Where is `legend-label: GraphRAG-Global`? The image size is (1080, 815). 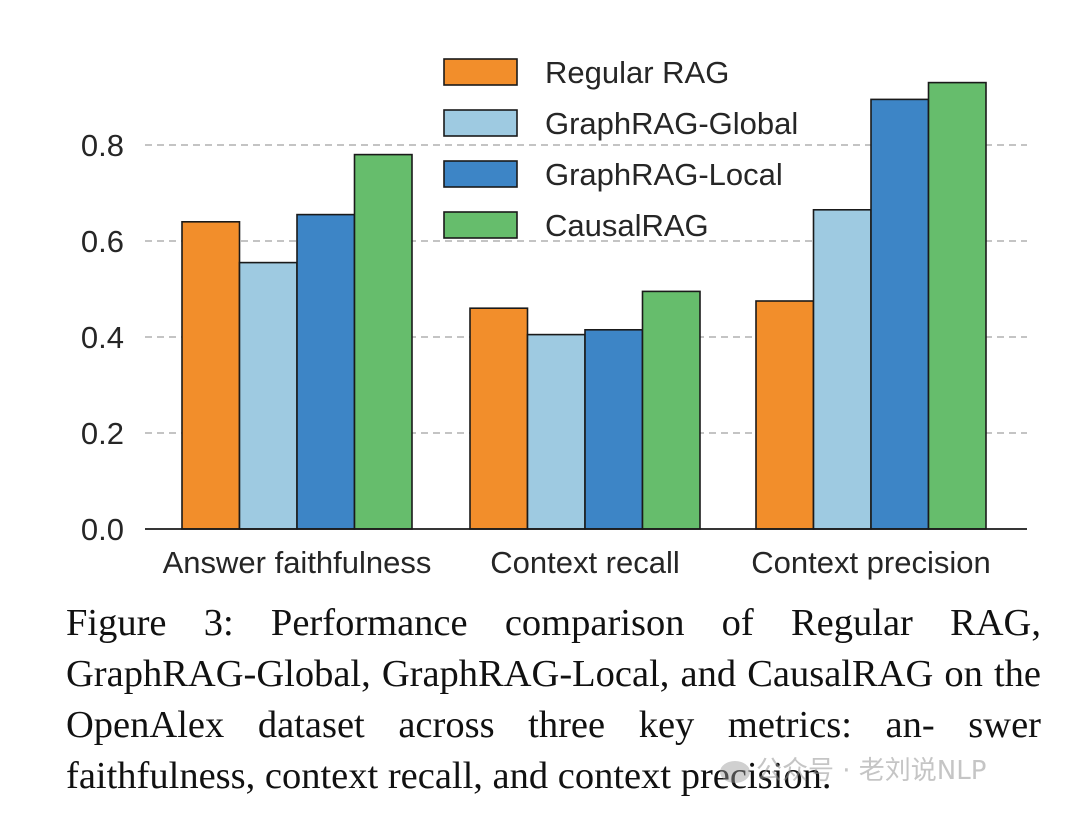 legend-label: GraphRAG-Global is located at coordinates (671, 123).